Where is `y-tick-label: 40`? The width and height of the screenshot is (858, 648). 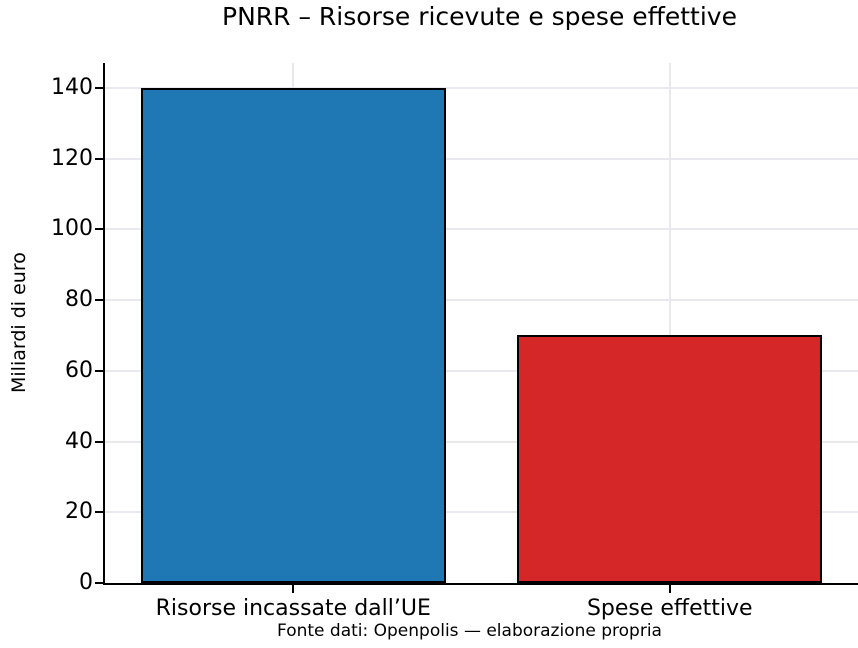
y-tick-label: 40 is located at coordinates (79, 441).